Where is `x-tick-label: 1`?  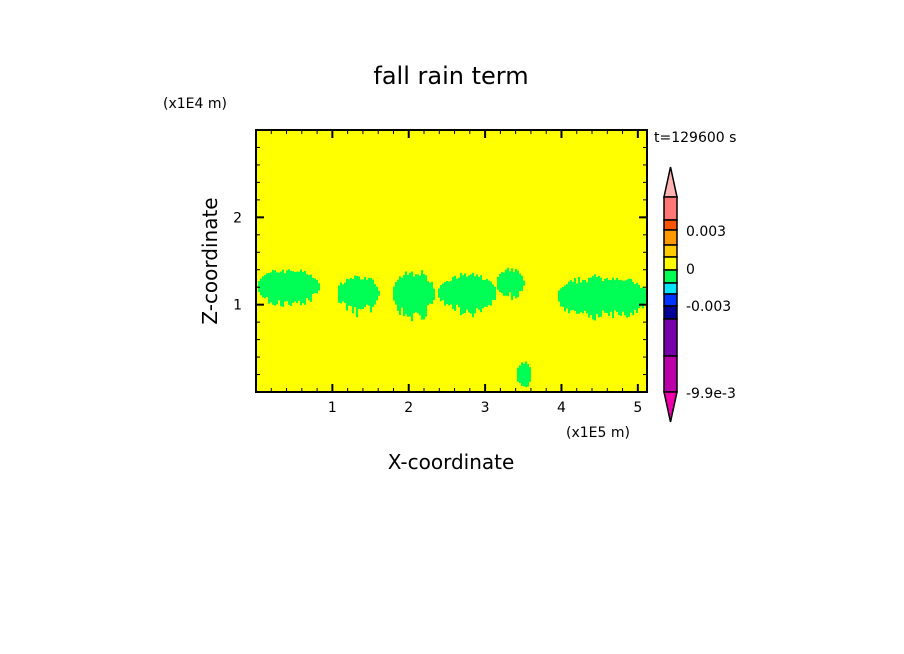 x-tick-label: 1 is located at coordinates (332, 408).